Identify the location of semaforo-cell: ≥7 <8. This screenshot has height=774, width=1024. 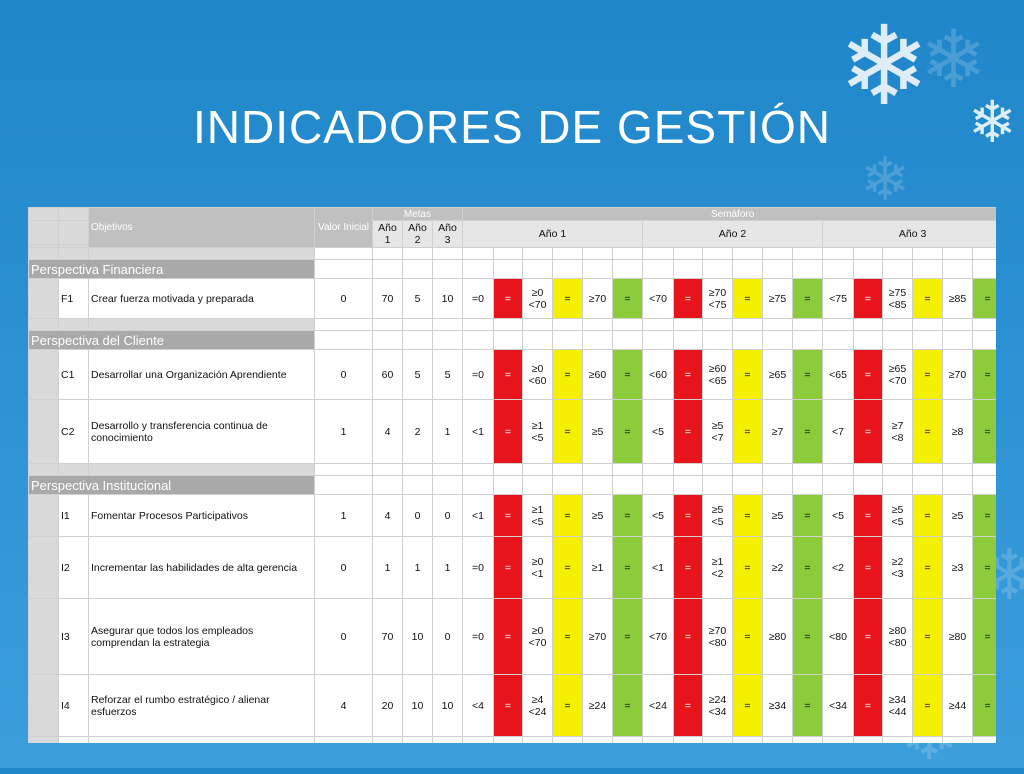
(897, 431).